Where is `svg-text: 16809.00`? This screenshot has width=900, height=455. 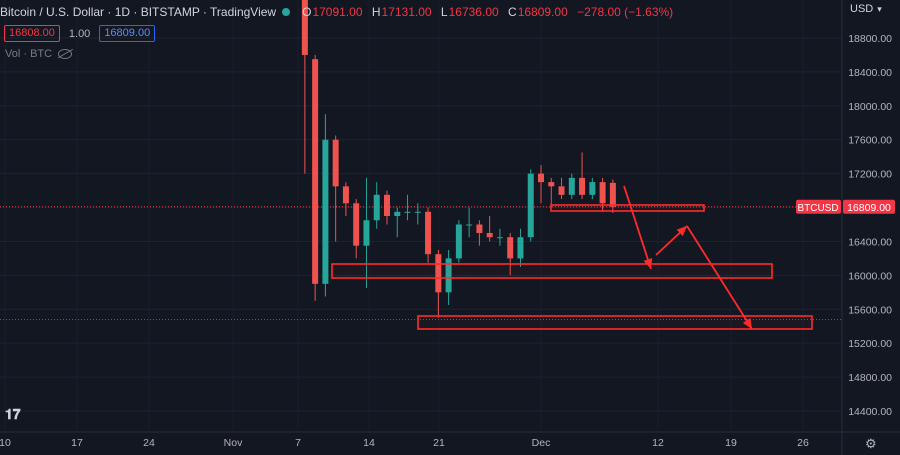 svg-text: 16809.00 is located at coordinates (869, 208).